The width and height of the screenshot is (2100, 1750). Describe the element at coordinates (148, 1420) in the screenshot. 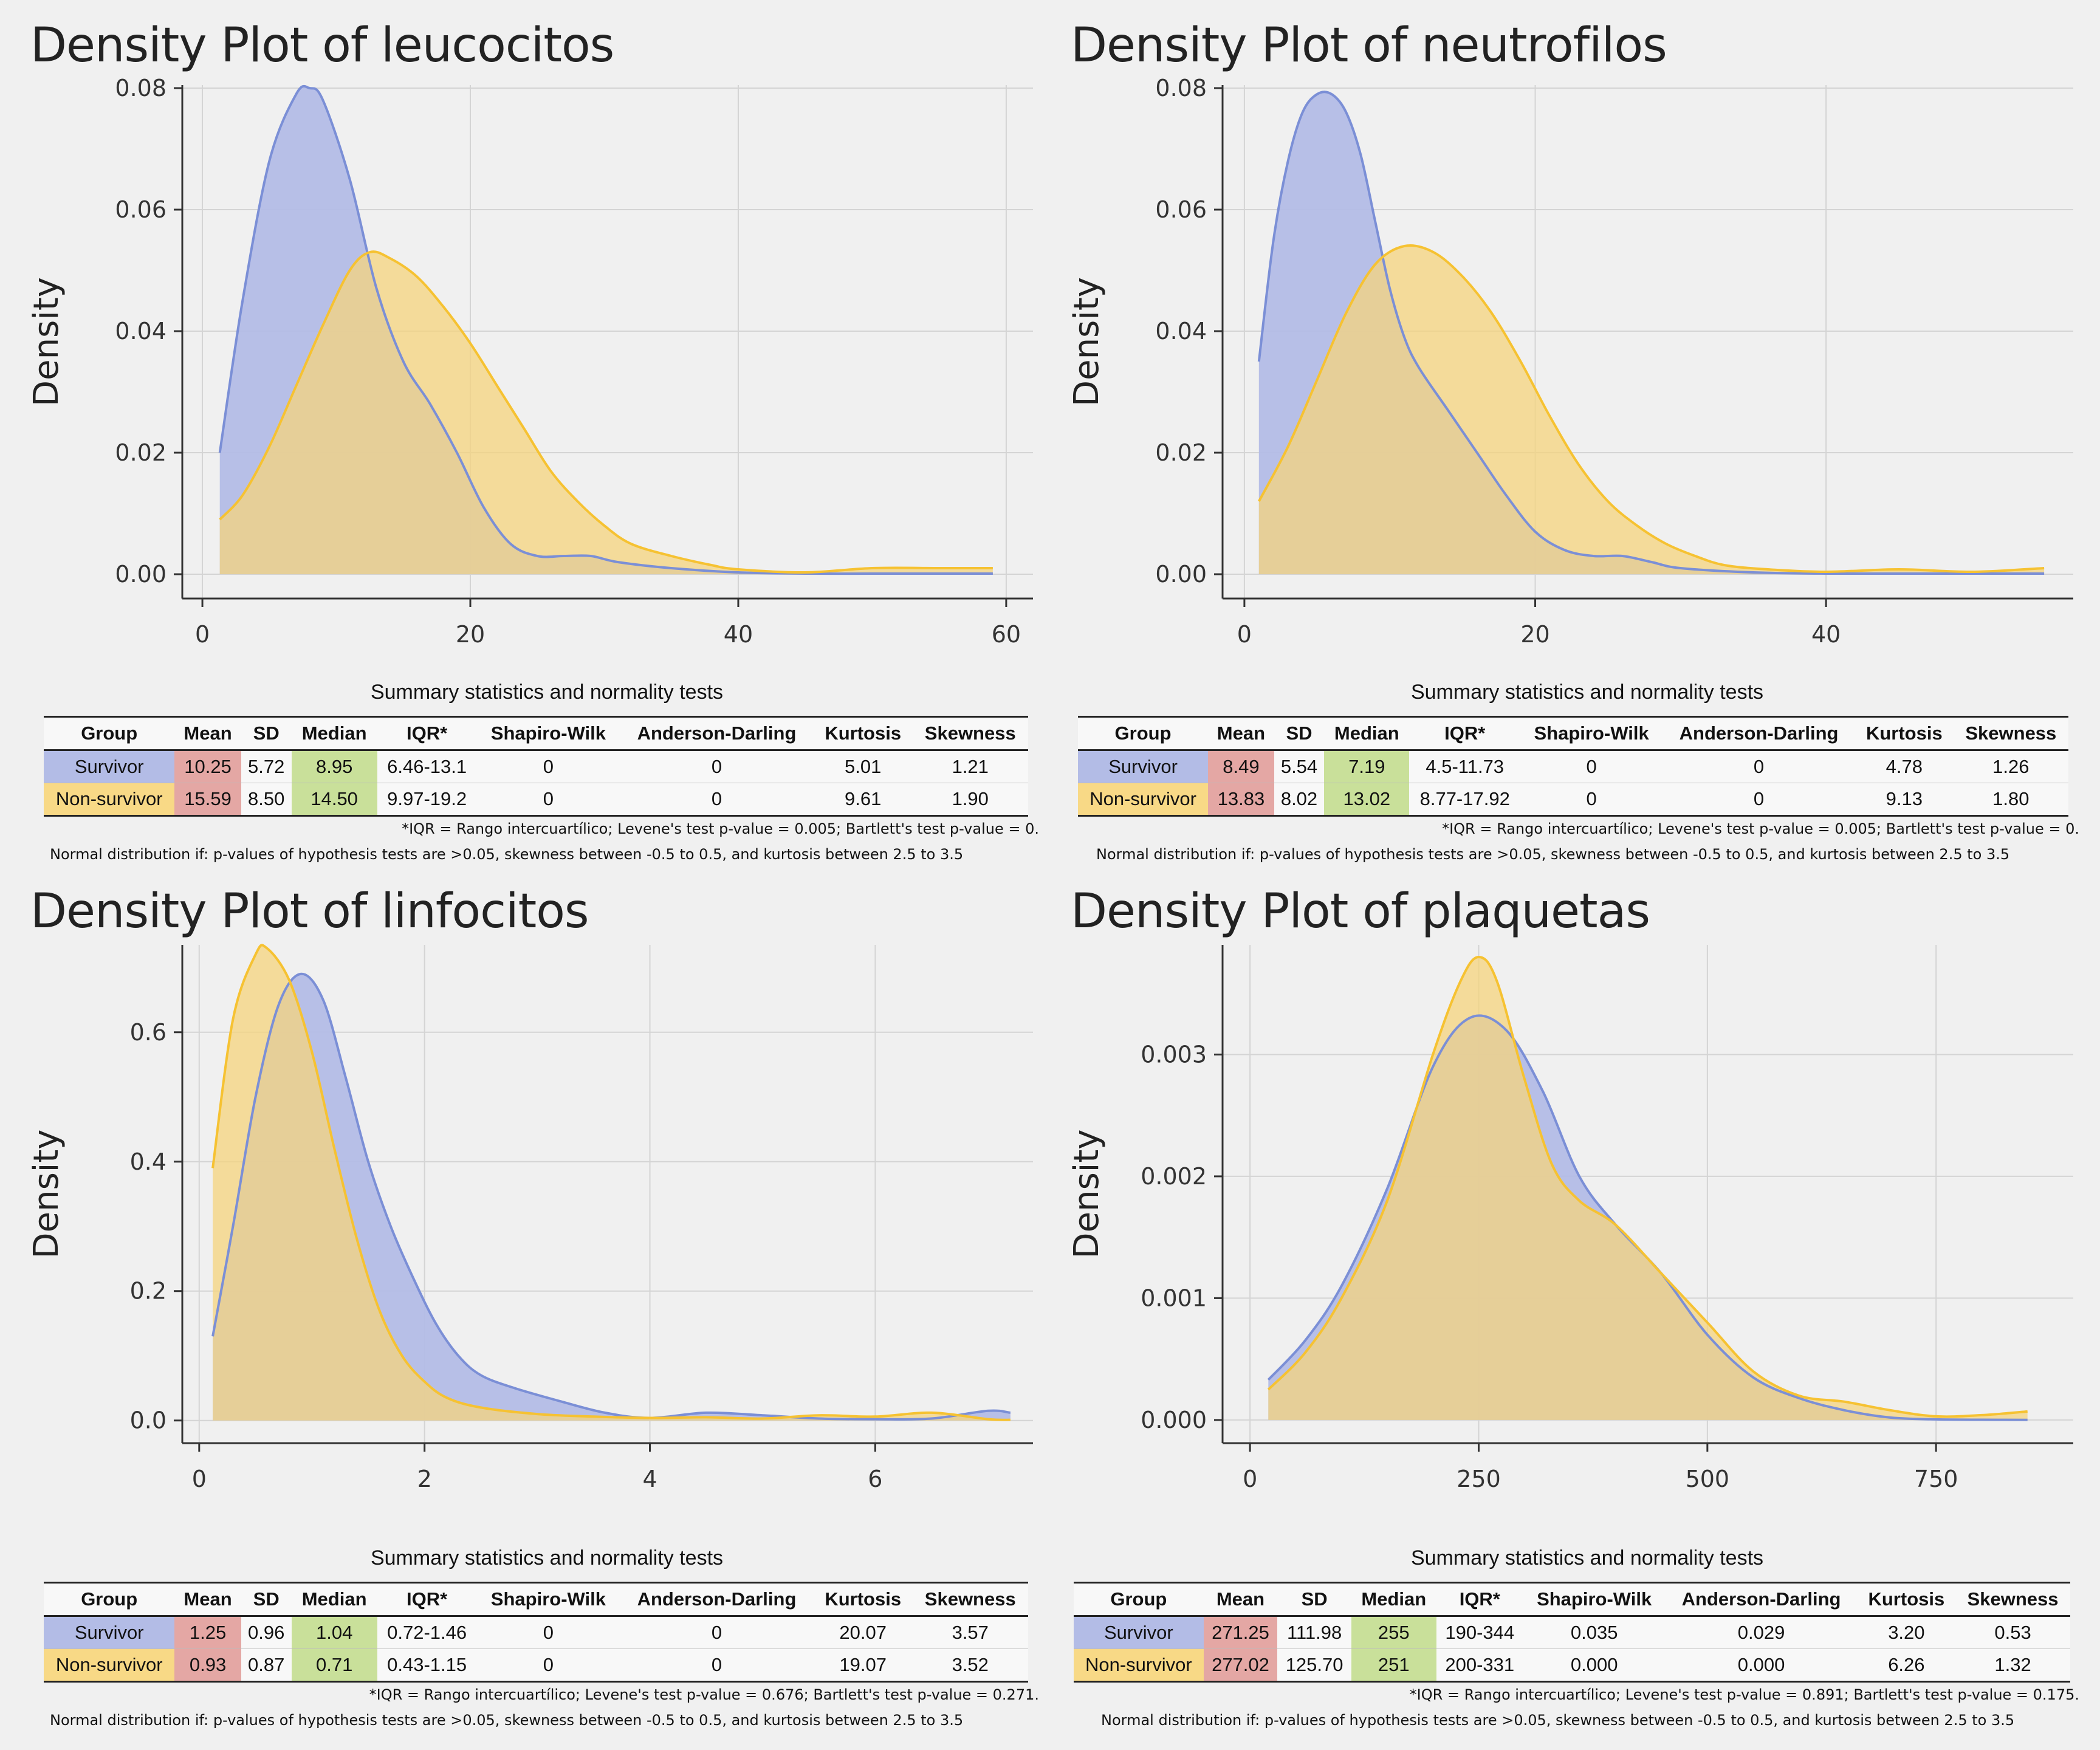

I see `y-tick-label: 0.0` at that location.